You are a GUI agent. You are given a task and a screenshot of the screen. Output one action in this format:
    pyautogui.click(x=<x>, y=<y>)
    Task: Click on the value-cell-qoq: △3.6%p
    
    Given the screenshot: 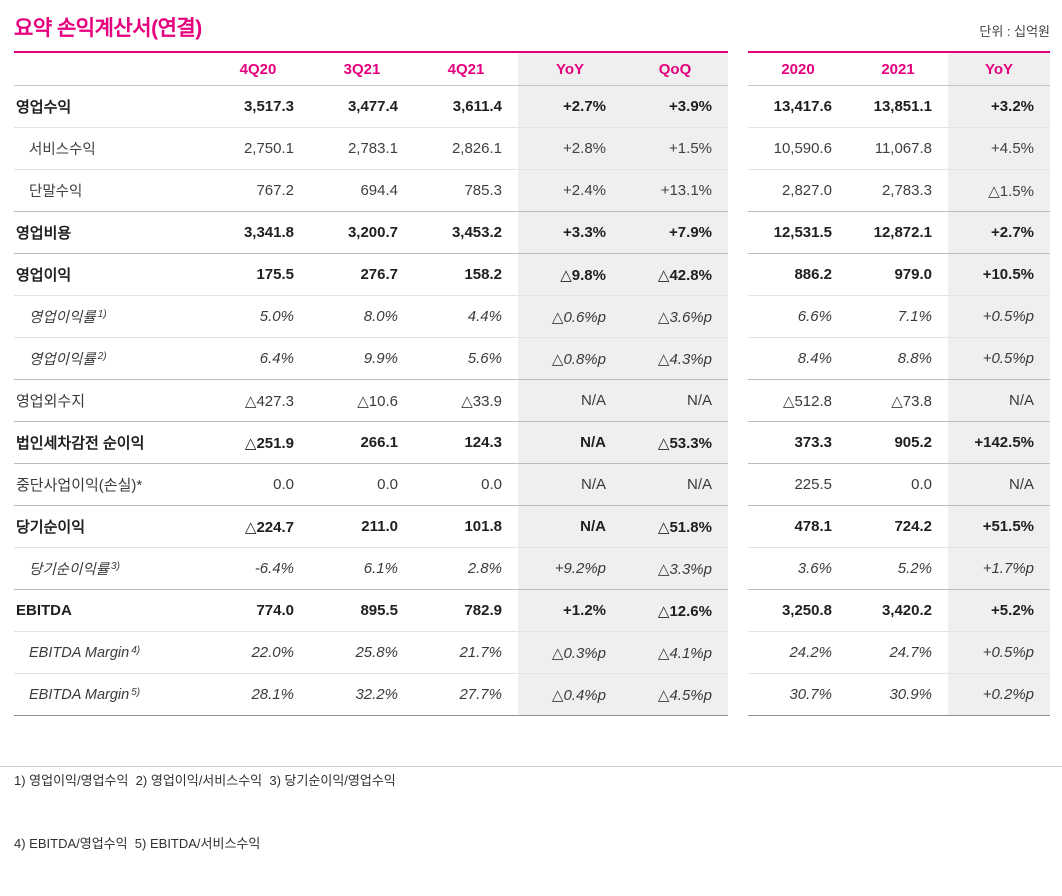 What is the action you would take?
    pyautogui.click(x=675, y=317)
    